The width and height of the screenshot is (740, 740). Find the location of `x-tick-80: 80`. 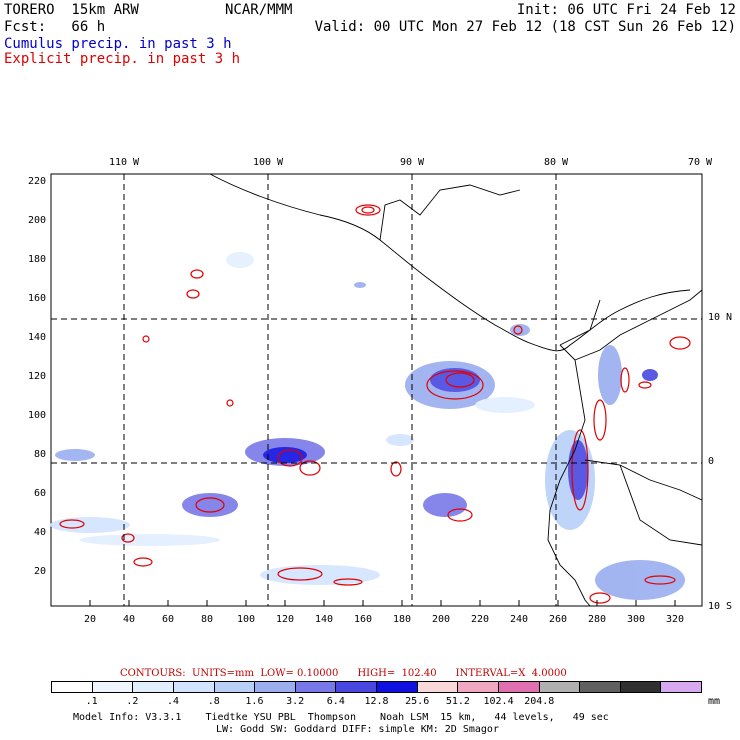

x-tick-80: 80 is located at coordinates (207, 619).